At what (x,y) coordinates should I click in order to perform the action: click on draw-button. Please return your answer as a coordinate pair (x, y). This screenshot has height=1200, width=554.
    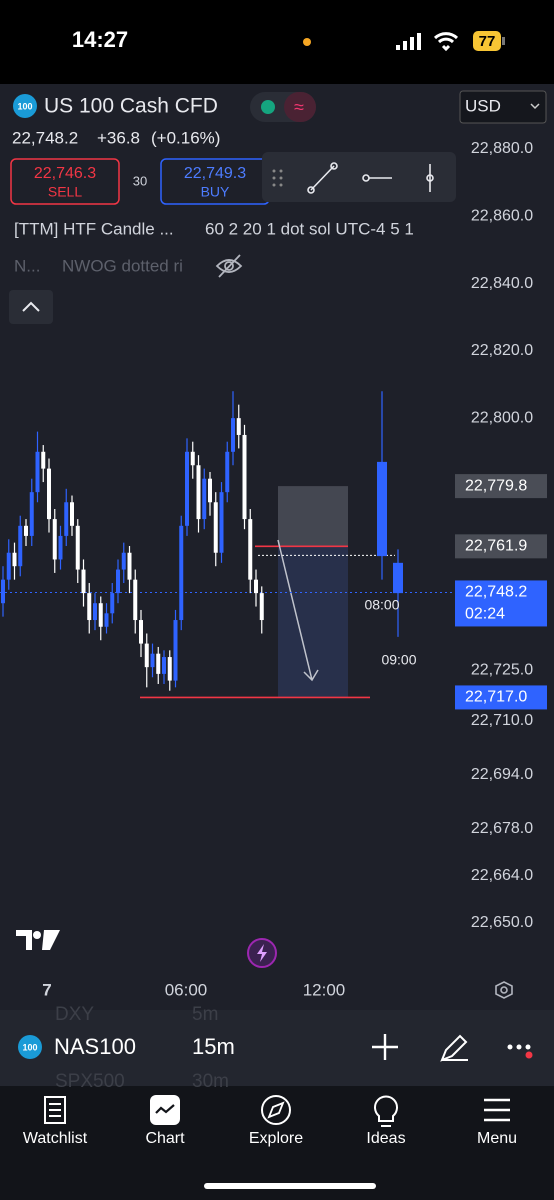
    Looking at the image, I should click on (454, 1048).